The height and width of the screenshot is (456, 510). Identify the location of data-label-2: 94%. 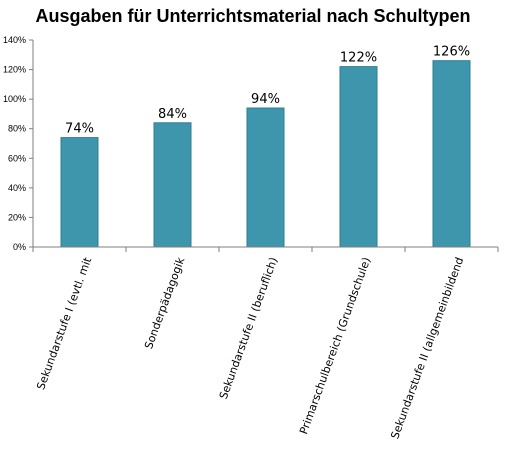
(265, 99).